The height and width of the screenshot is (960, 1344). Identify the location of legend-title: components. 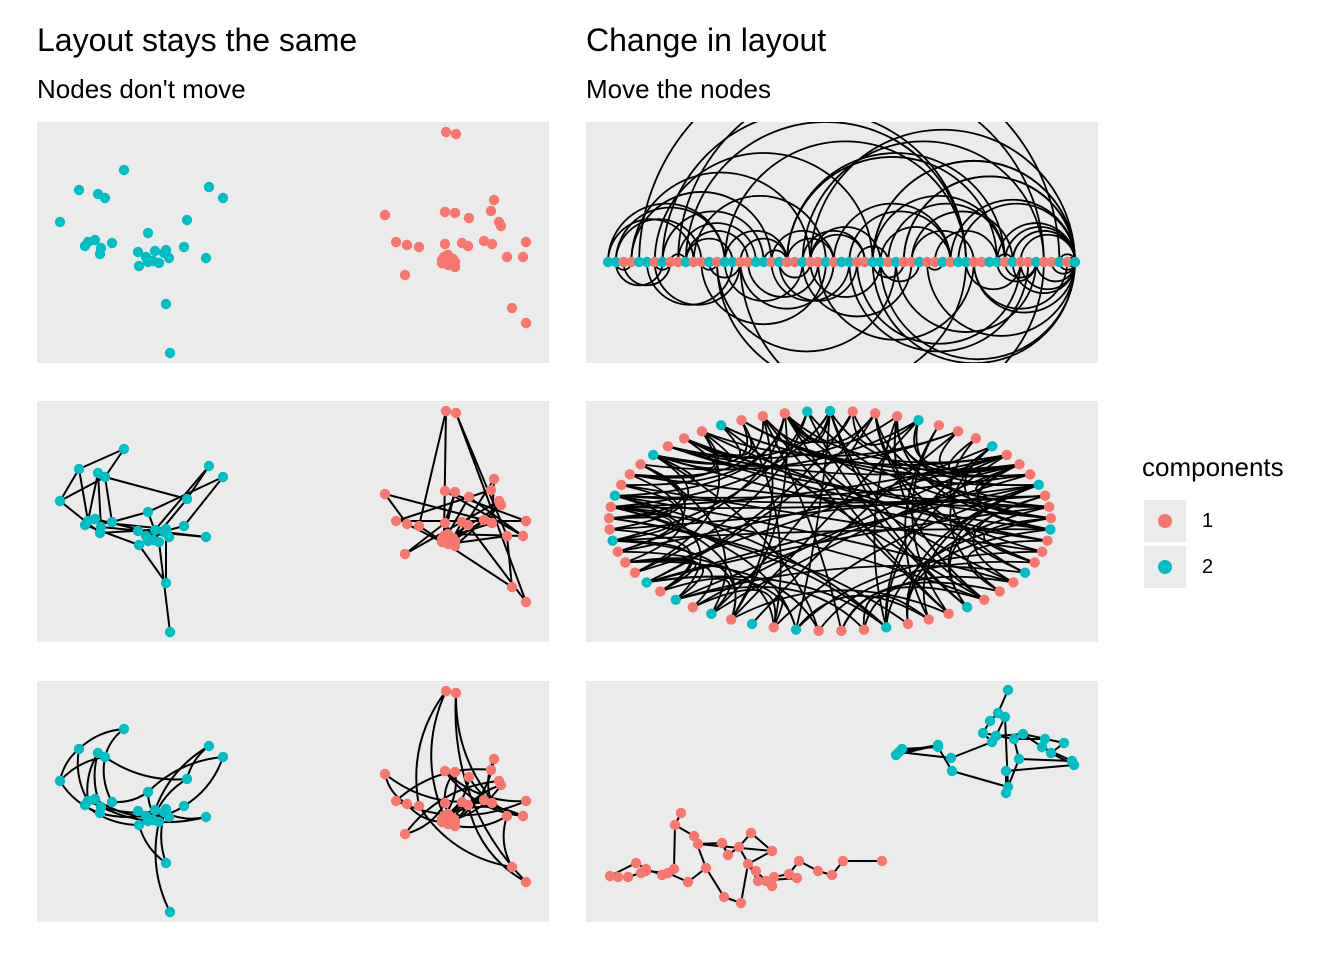
(1213, 467).